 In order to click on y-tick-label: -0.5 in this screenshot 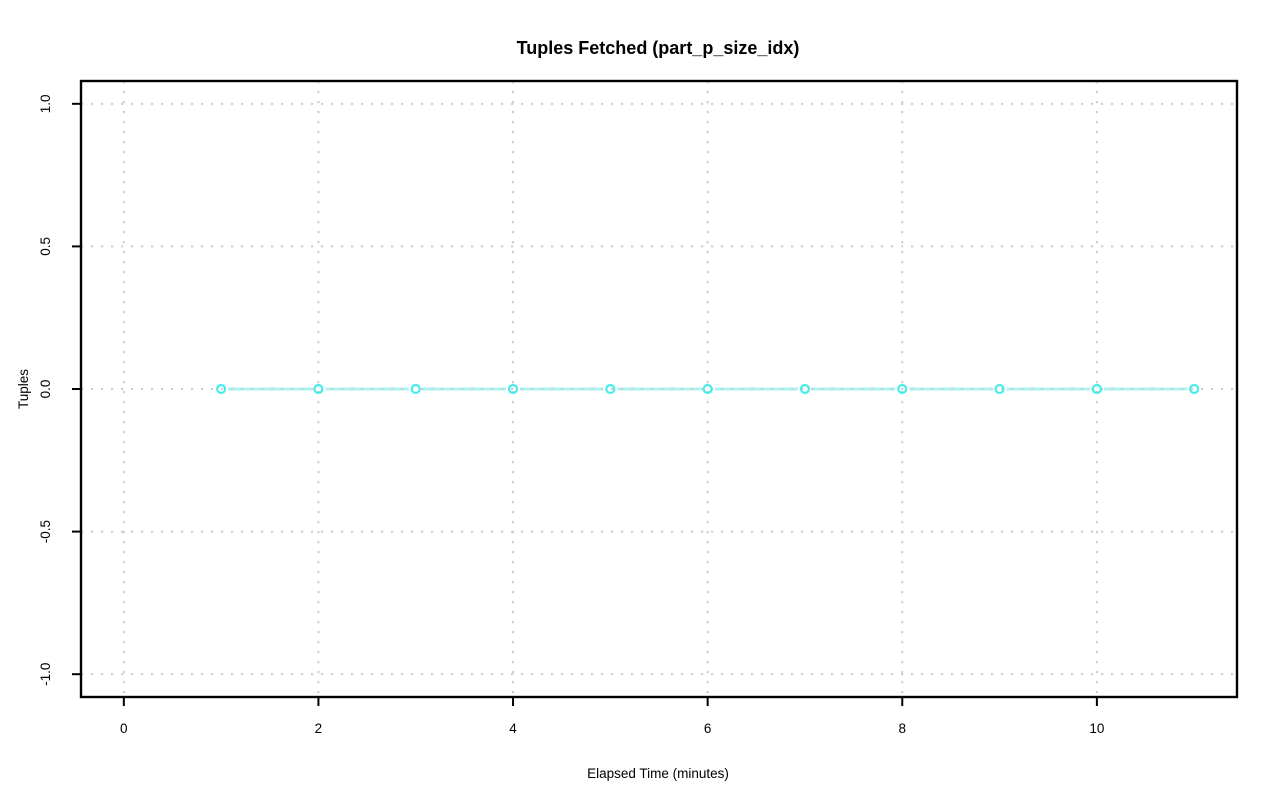, I will do `click(45, 531)`.